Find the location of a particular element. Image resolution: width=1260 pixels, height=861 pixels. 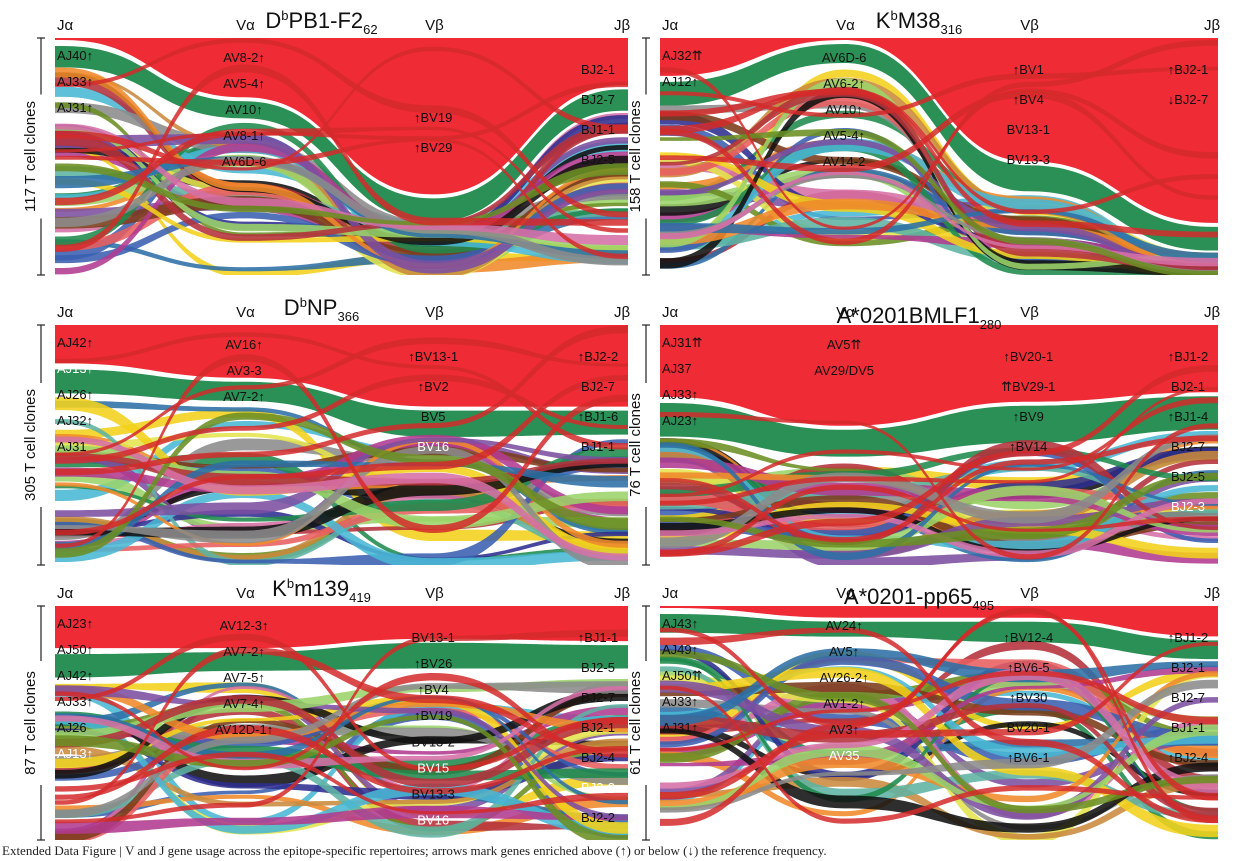

segment-label: ↑BJ1-2 is located at coordinates (1188, 637).